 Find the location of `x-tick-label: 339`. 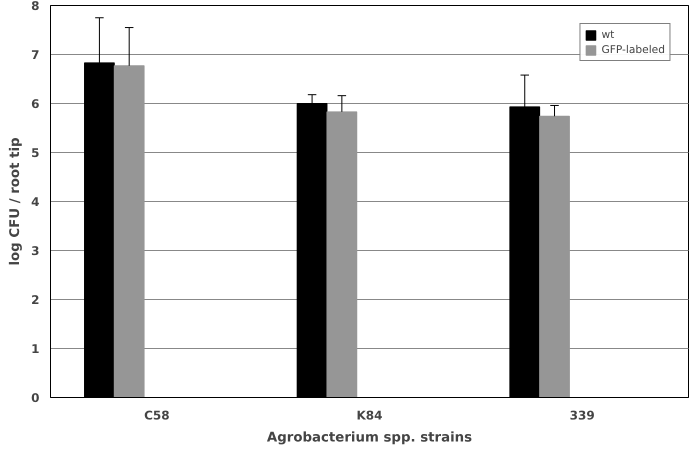

x-tick-label: 339 is located at coordinates (582, 415).